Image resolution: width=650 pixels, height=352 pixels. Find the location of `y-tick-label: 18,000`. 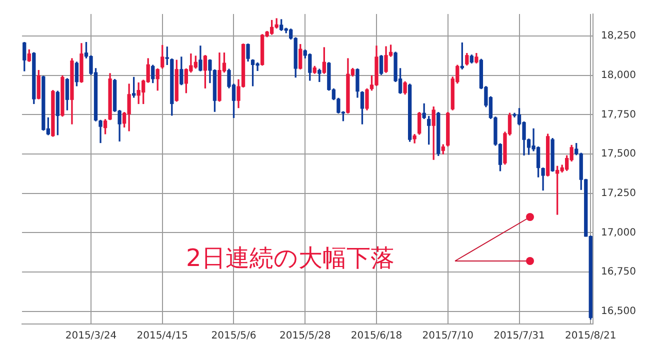

y-tick-label: 18,000 is located at coordinates (618, 75).